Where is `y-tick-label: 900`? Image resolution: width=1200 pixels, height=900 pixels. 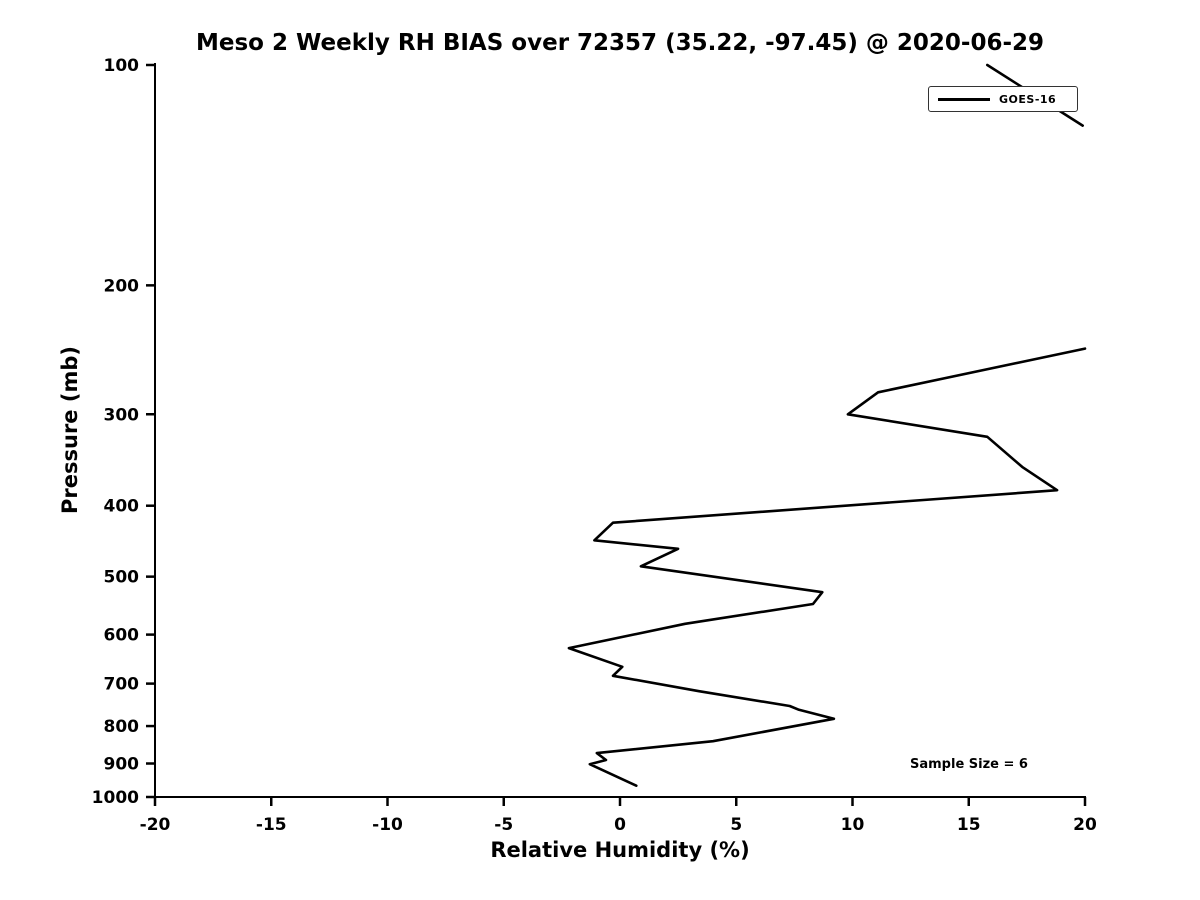 y-tick-label: 900 is located at coordinates (122, 765).